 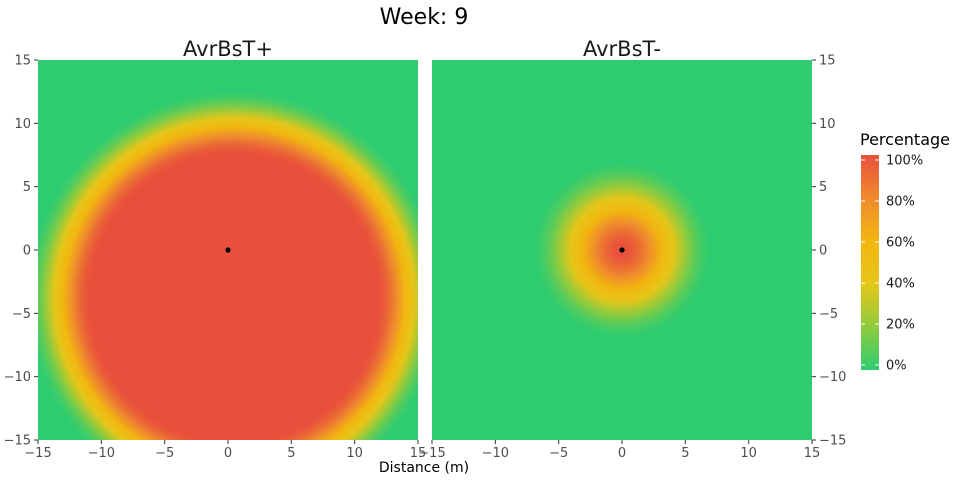 I want to click on legend-title: Percentage, so click(x=905, y=139).